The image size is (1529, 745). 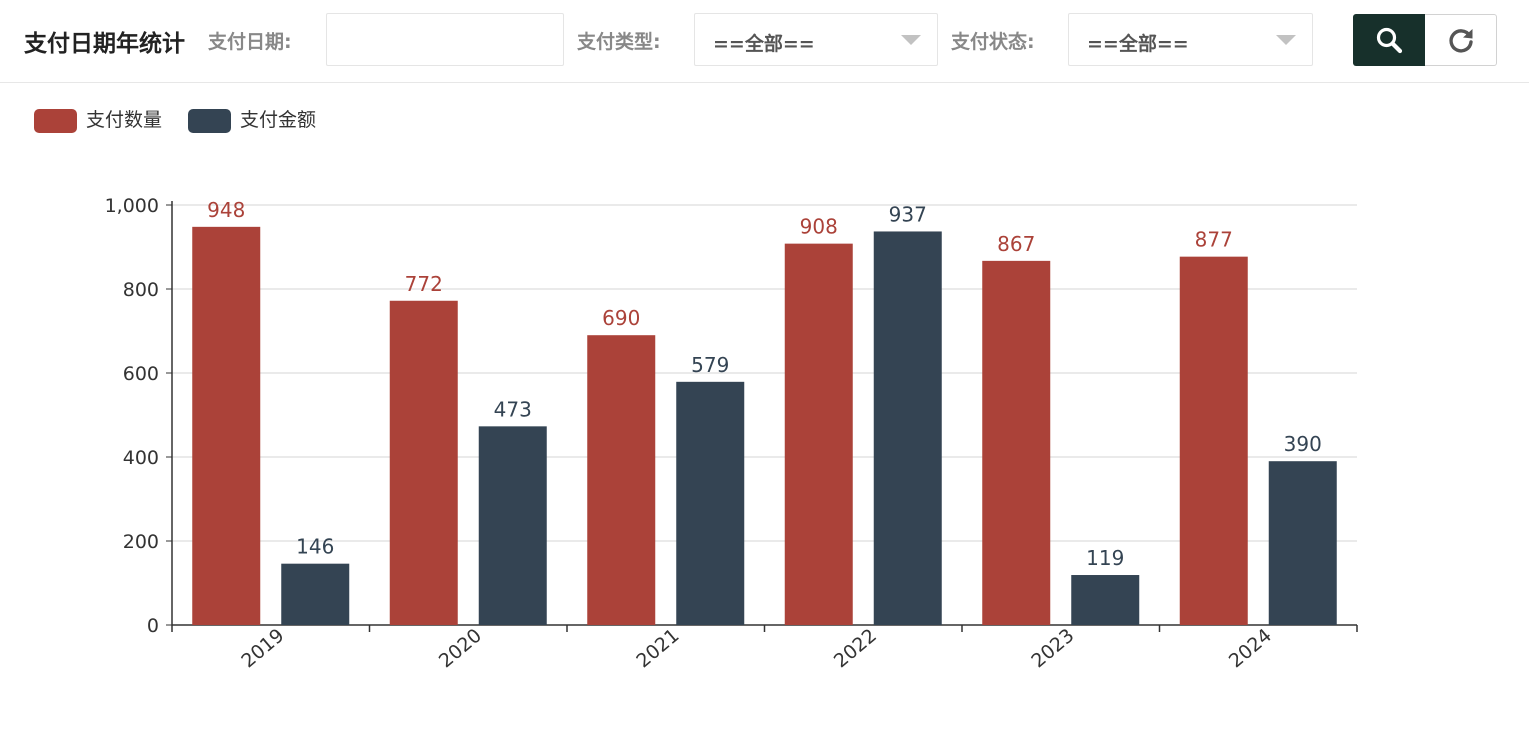 I want to click on y-tick-label: 400, so click(x=141, y=458).